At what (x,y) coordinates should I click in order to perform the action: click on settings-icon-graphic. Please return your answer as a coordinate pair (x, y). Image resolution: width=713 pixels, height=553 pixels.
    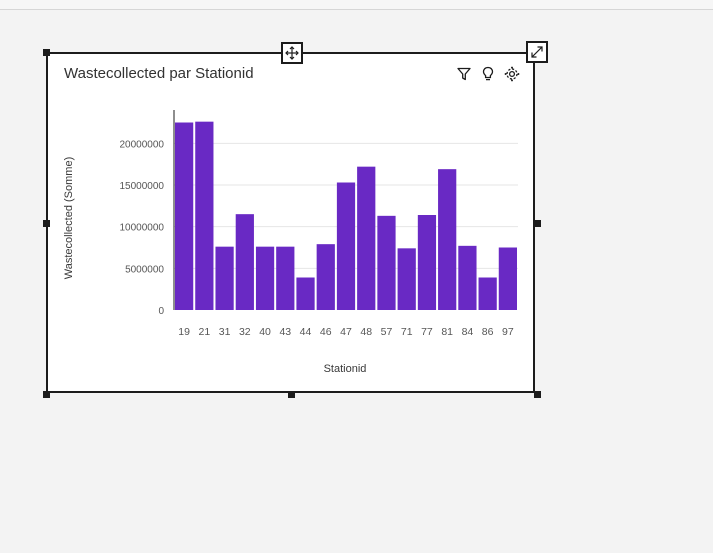
    Looking at the image, I should click on (512, 74).